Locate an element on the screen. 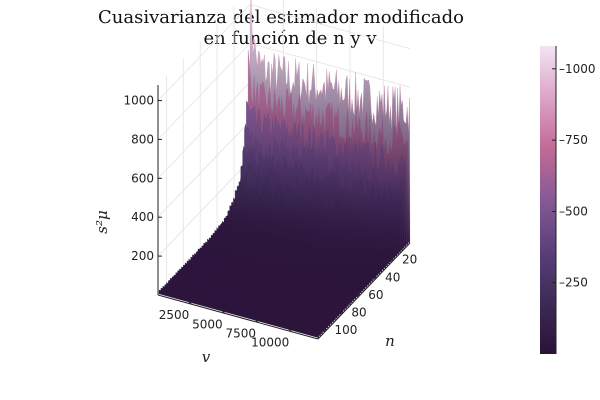 This screenshot has width=600, height=400. surface-strip is located at coordinates (239, 314).